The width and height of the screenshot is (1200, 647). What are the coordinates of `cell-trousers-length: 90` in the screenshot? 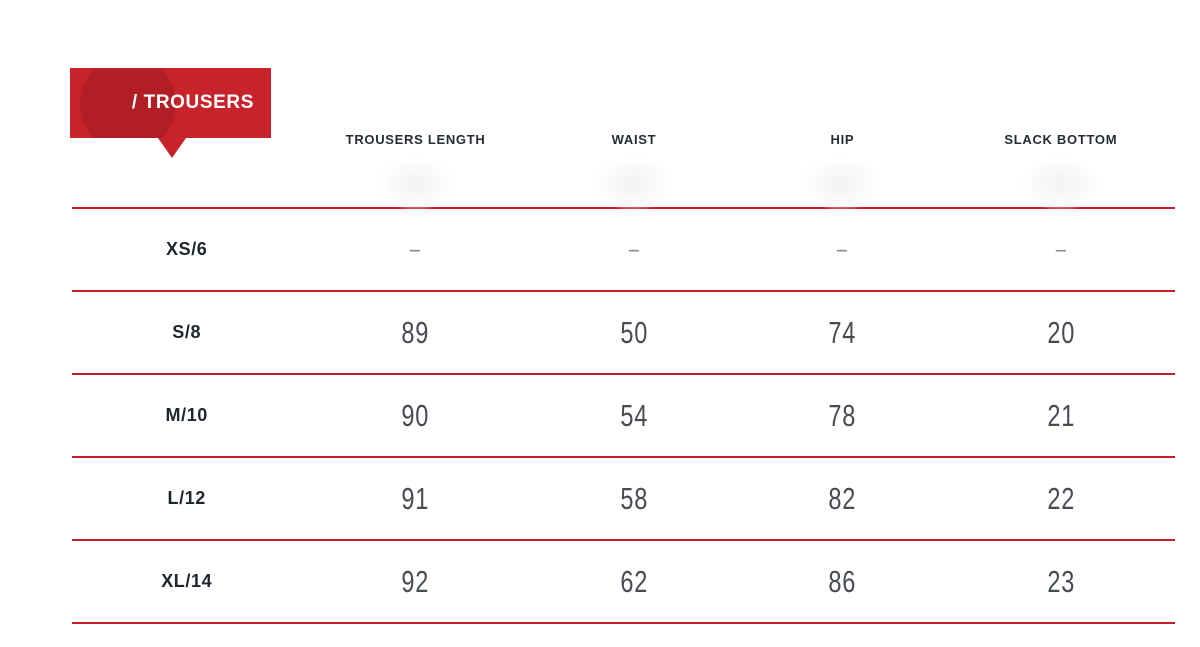 It's located at (415, 415).